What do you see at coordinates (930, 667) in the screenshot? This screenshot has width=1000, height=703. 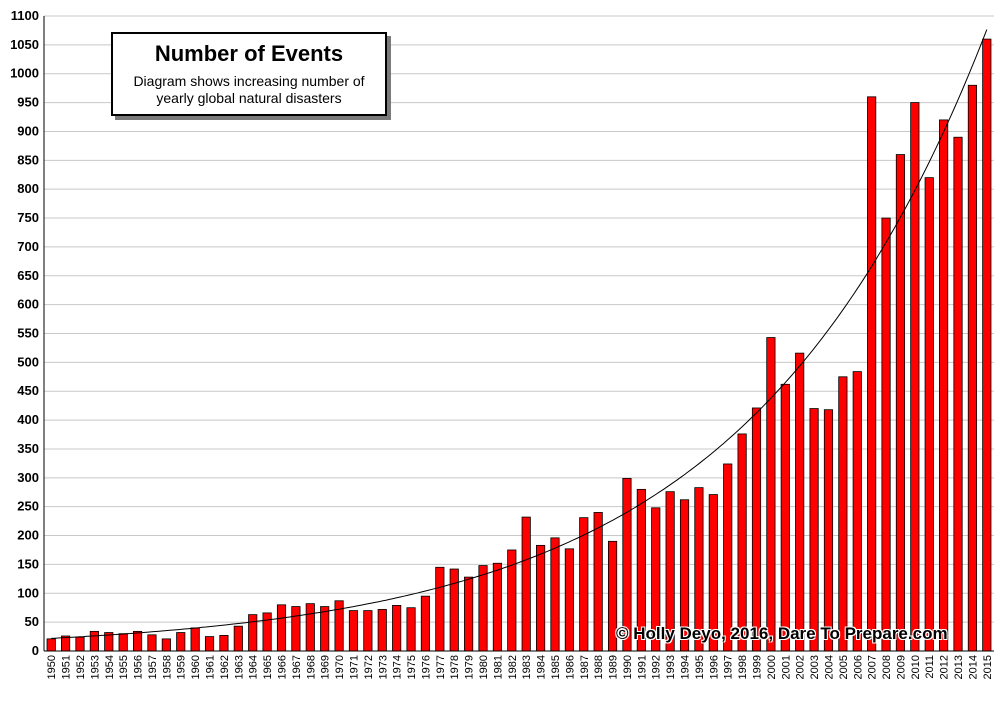 I see `x-tick-label: 2011` at bounding box center [930, 667].